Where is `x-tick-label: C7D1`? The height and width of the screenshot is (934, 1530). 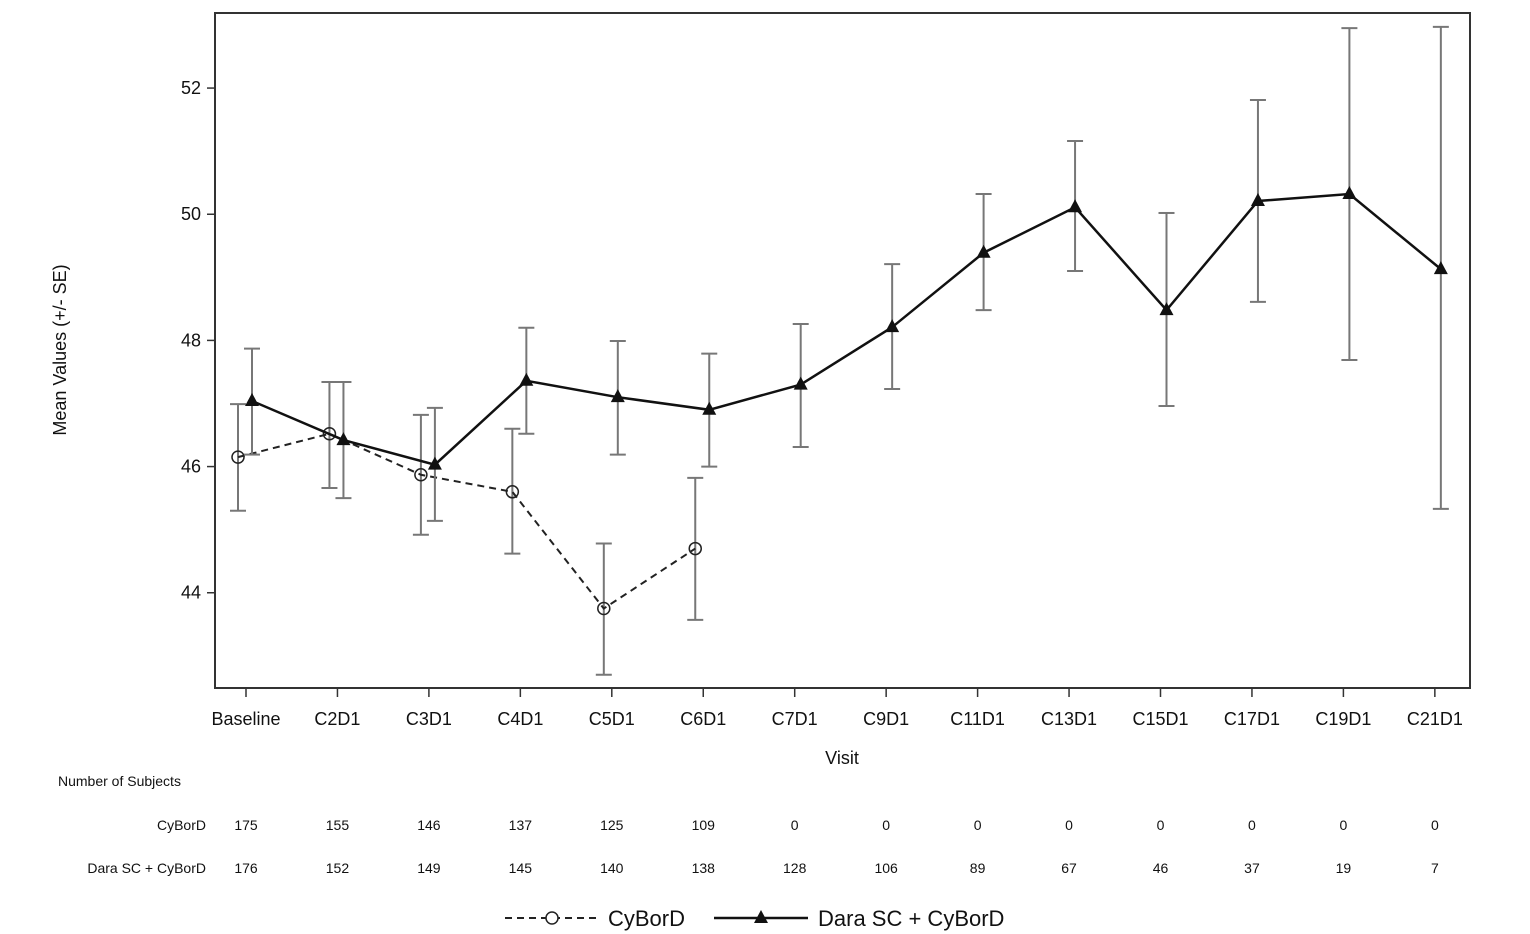 x-tick-label: C7D1 is located at coordinates (795, 719).